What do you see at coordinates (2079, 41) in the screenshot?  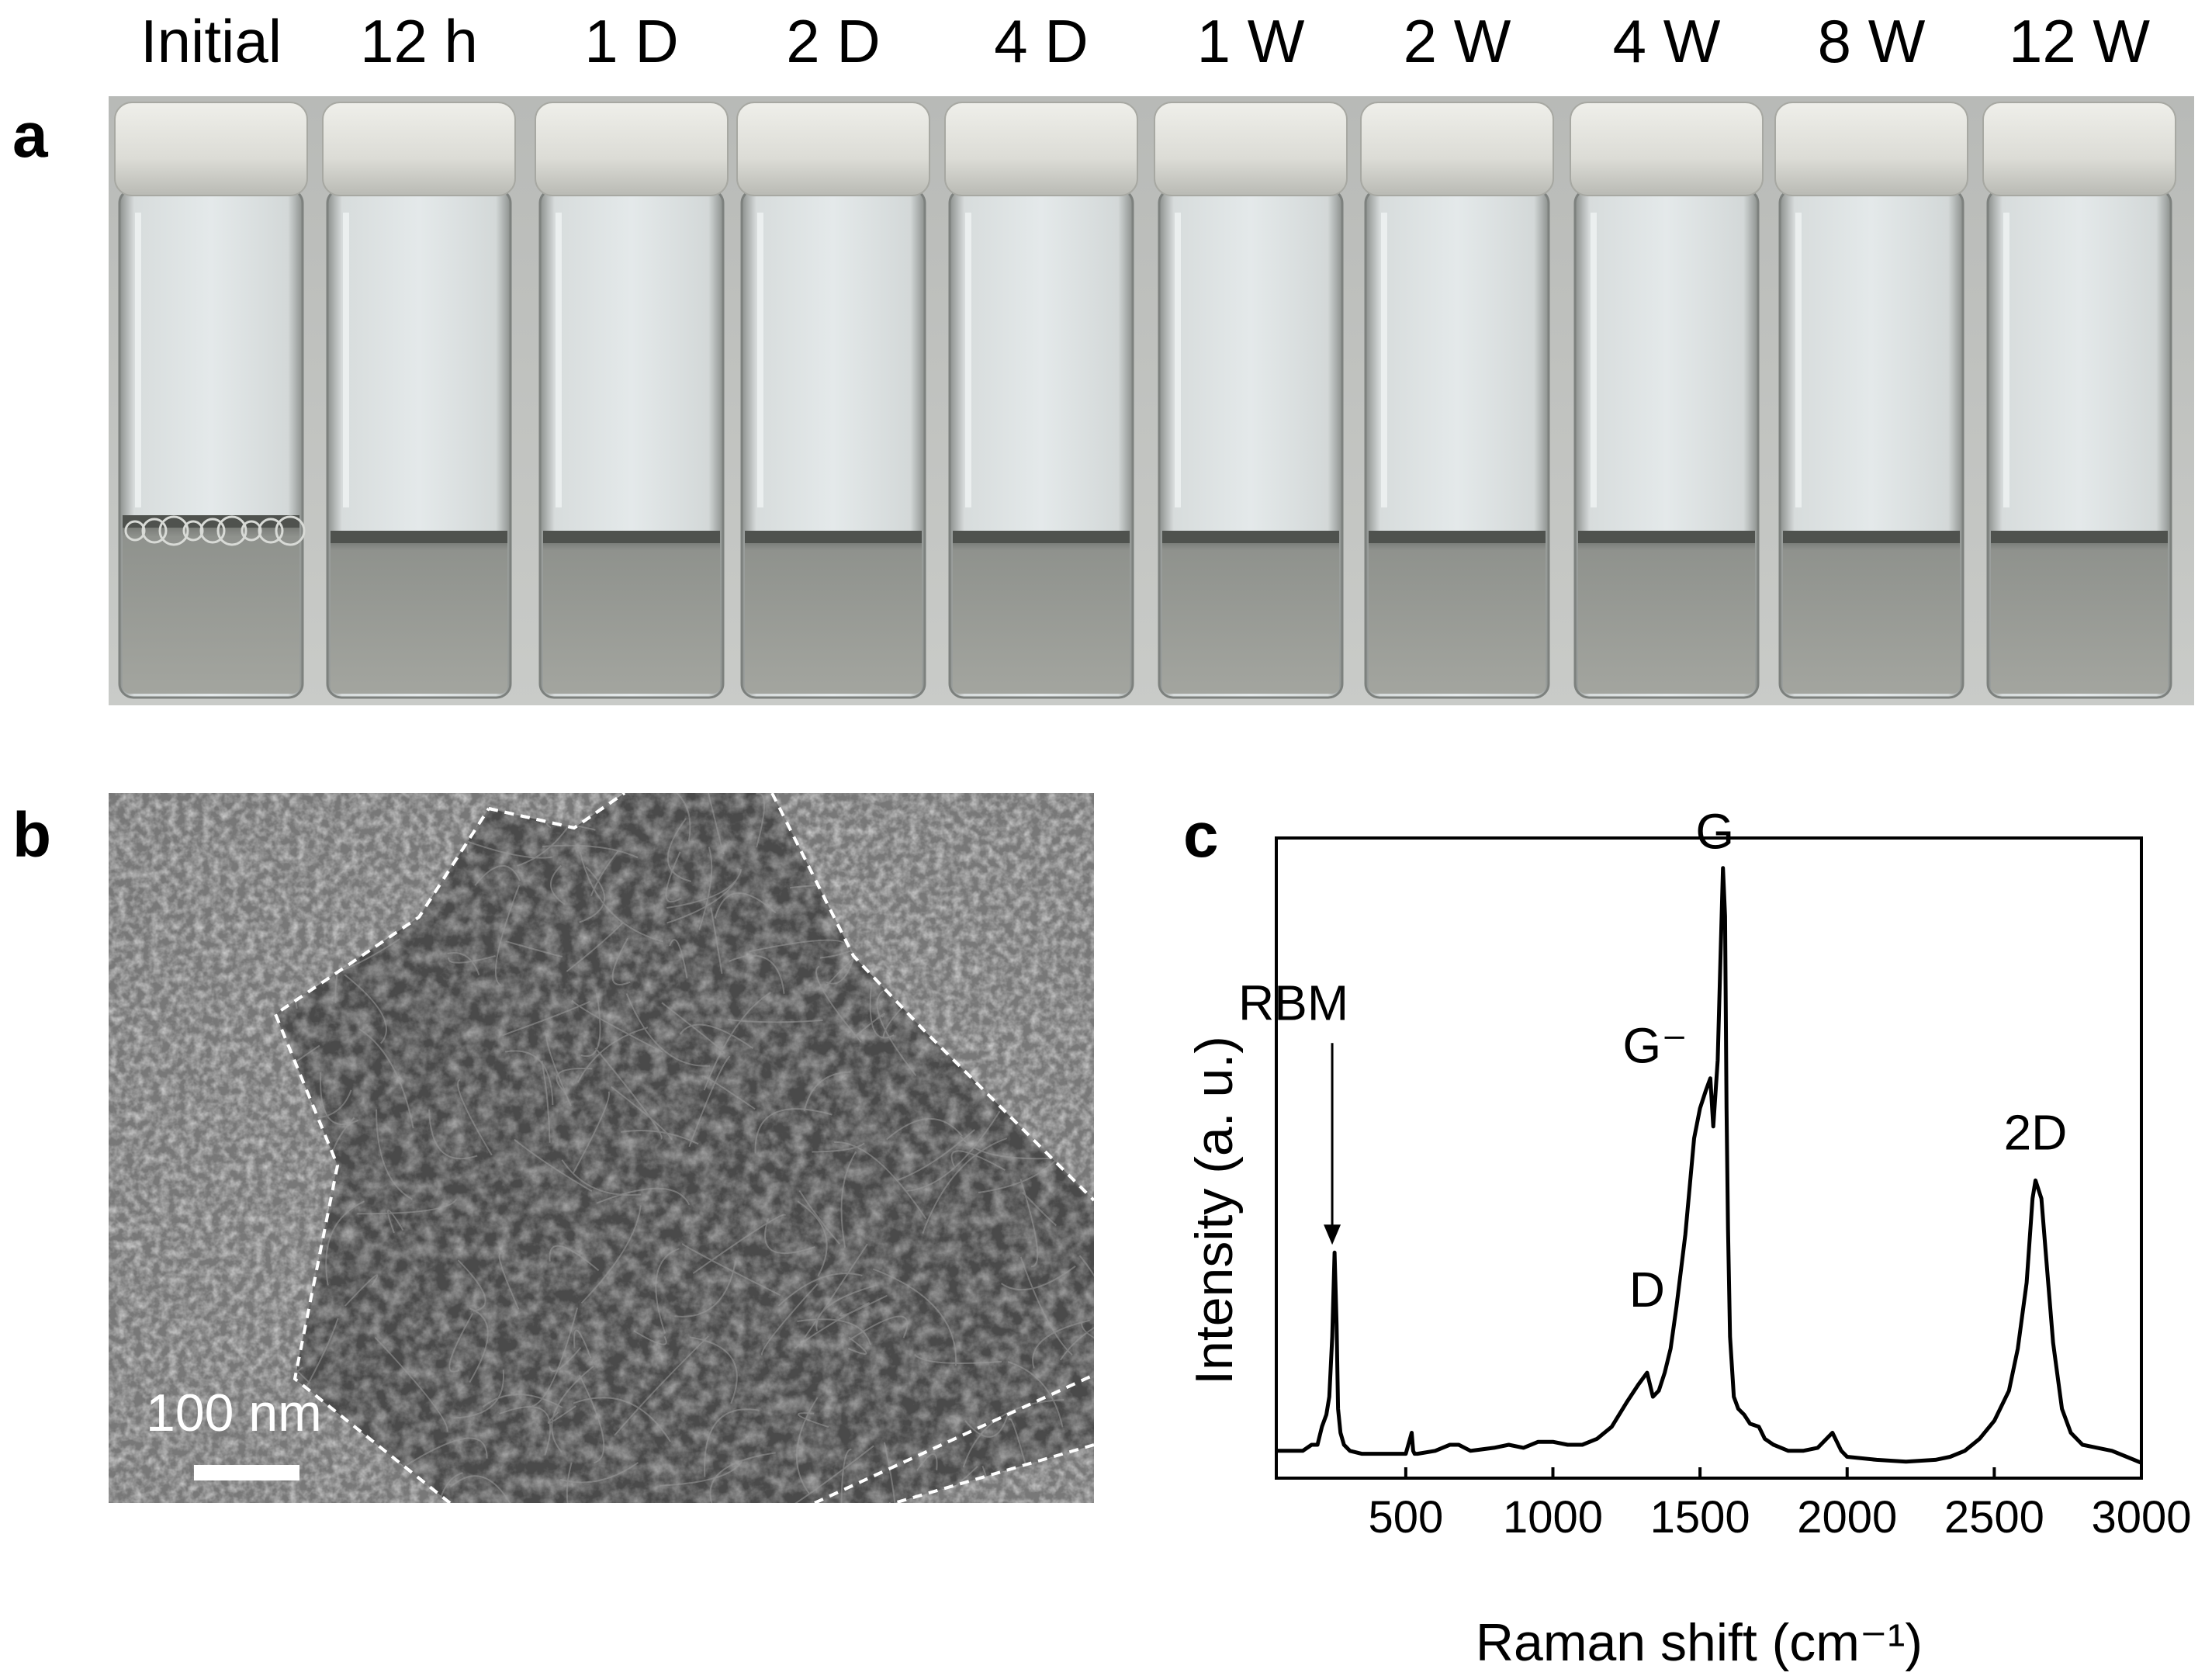 I see `vial-label: 12 W` at bounding box center [2079, 41].